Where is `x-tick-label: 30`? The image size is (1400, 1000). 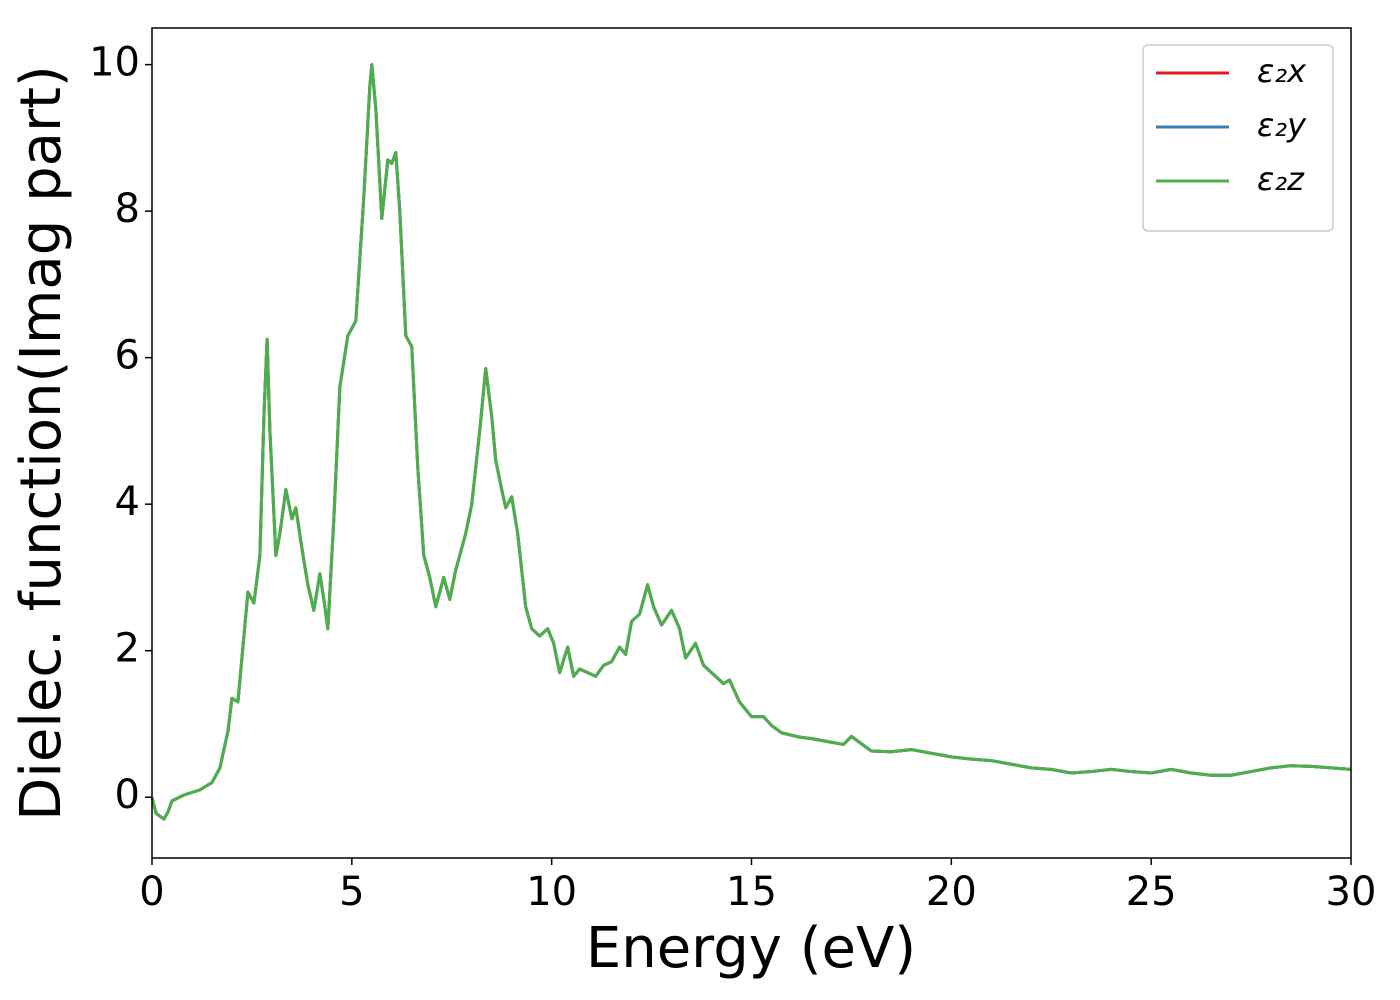 x-tick-label: 30 is located at coordinates (1351, 892).